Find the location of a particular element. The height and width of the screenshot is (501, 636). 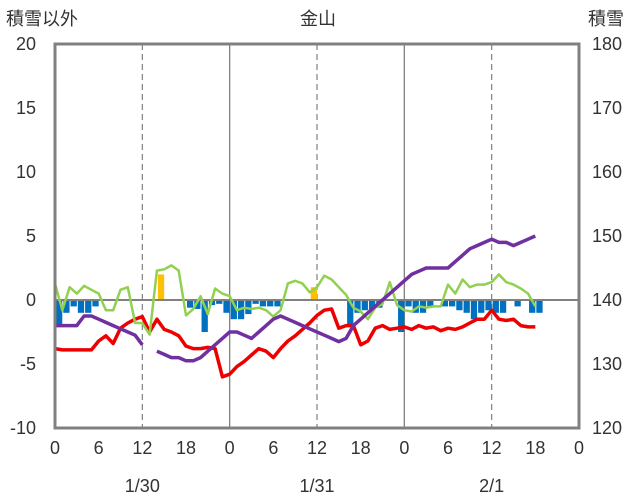

left-tick-label-2: 10 is located at coordinates (26, 172).